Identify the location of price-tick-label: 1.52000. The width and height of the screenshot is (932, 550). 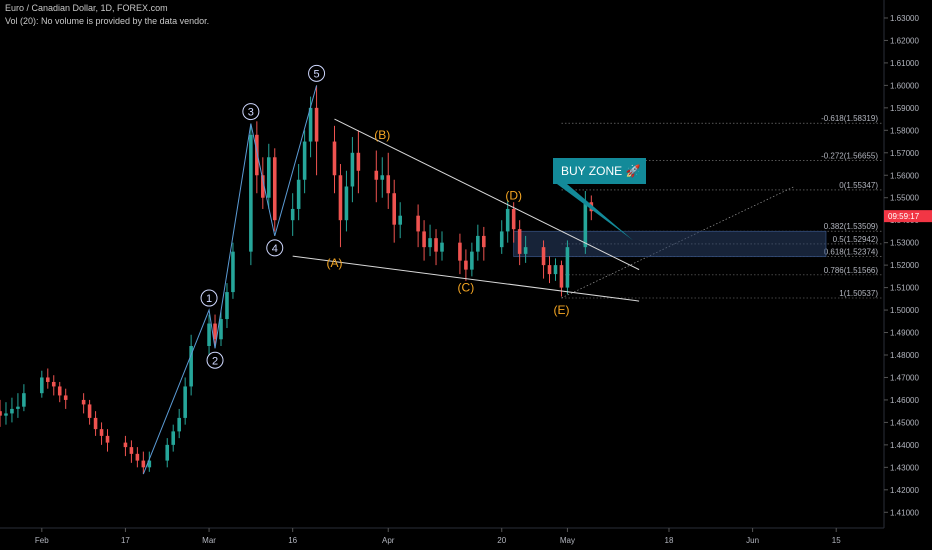
(904, 265).